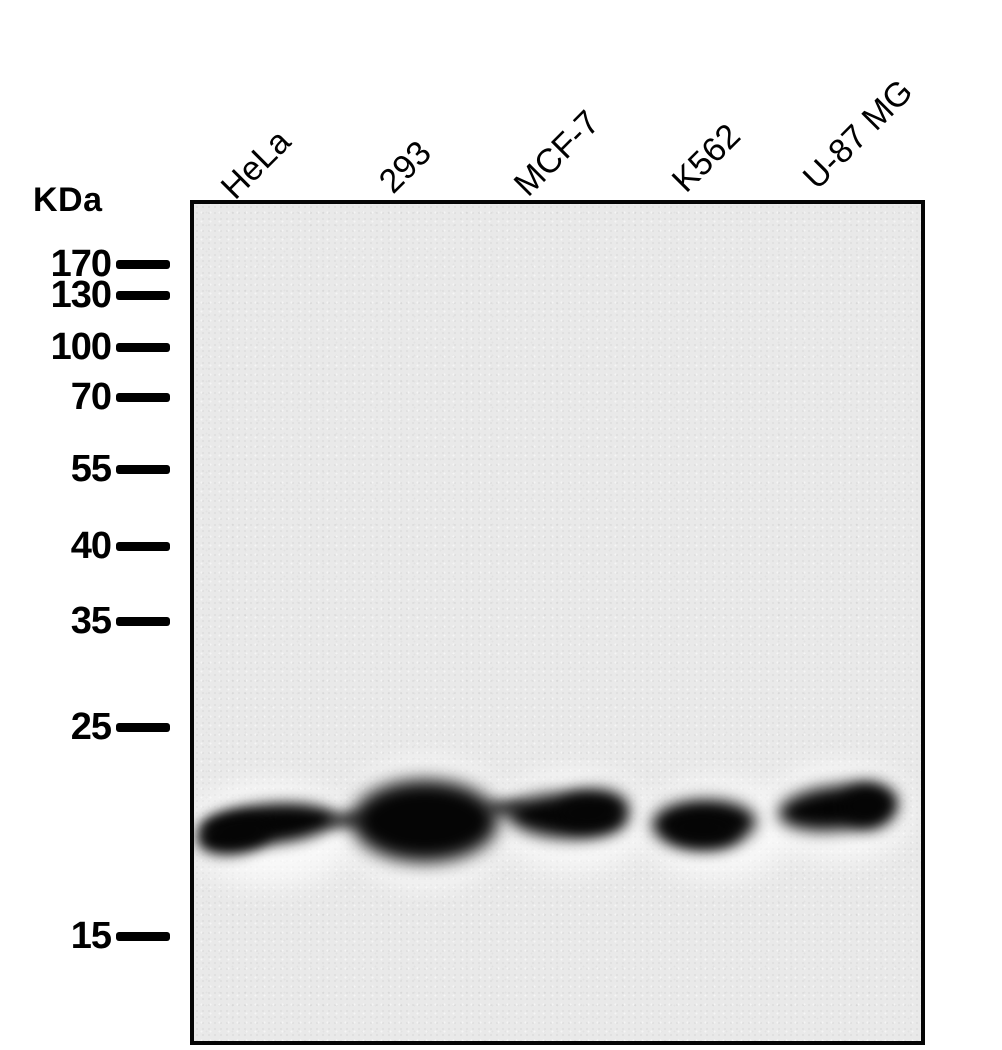 This screenshot has width=1002, height=1050. What do you see at coordinates (706, 158) in the screenshot?
I see `lane-label: K562` at bounding box center [706, 158].